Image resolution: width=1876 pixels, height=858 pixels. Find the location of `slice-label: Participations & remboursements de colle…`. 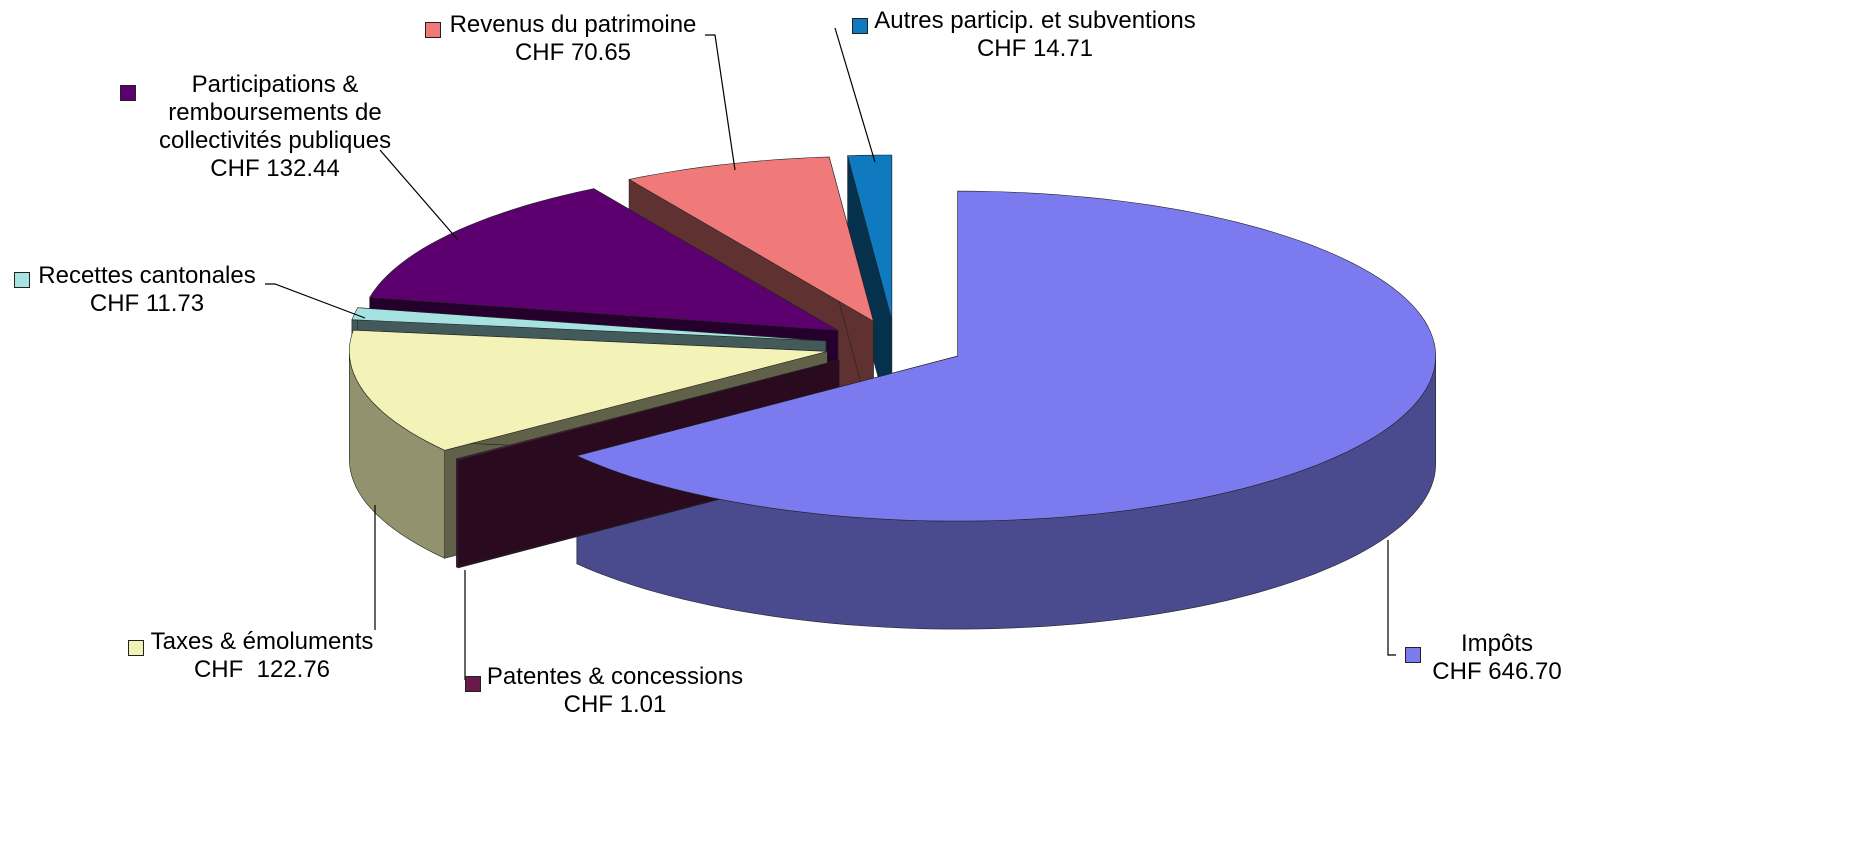

slice-label: Participations & remboursements de colle… is located at coordinates (275, 127).